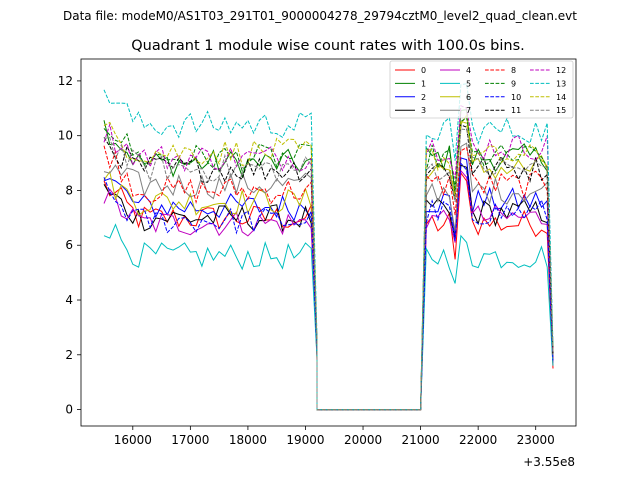 The width and height of the screenshot is (640, 480). What do you see at coordinates (468, 70) in the screenshot?
I see `legend-label-4: 4` at bounding box center [468, 70].